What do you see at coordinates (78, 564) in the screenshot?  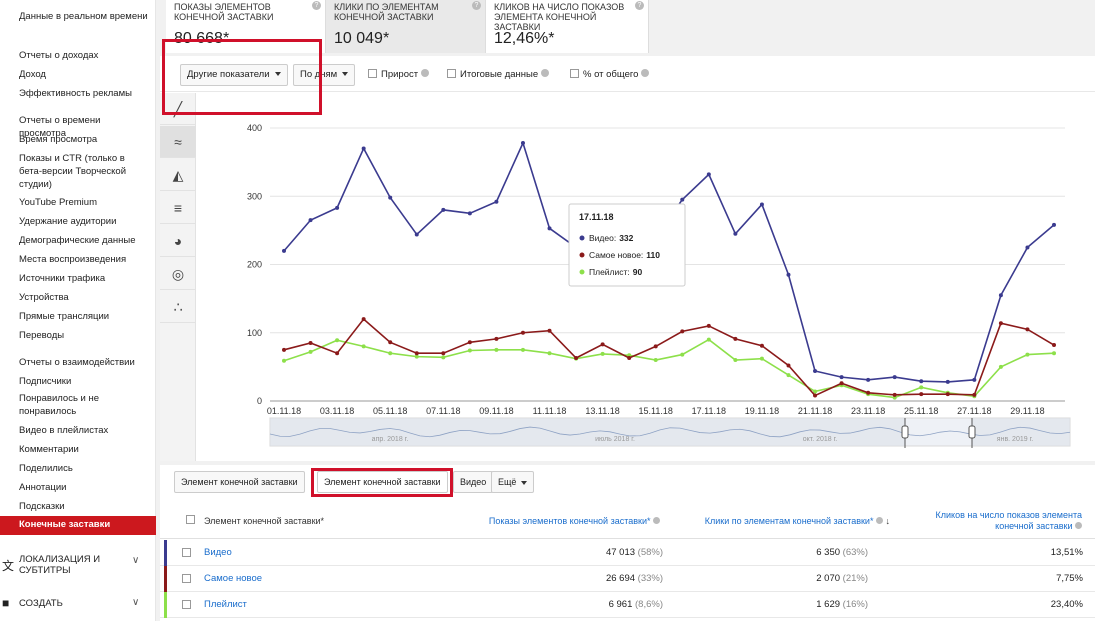 I see `sidebar-section-localization: 文 Локализация и субтитры ∨` at bounding box center [78, 564].